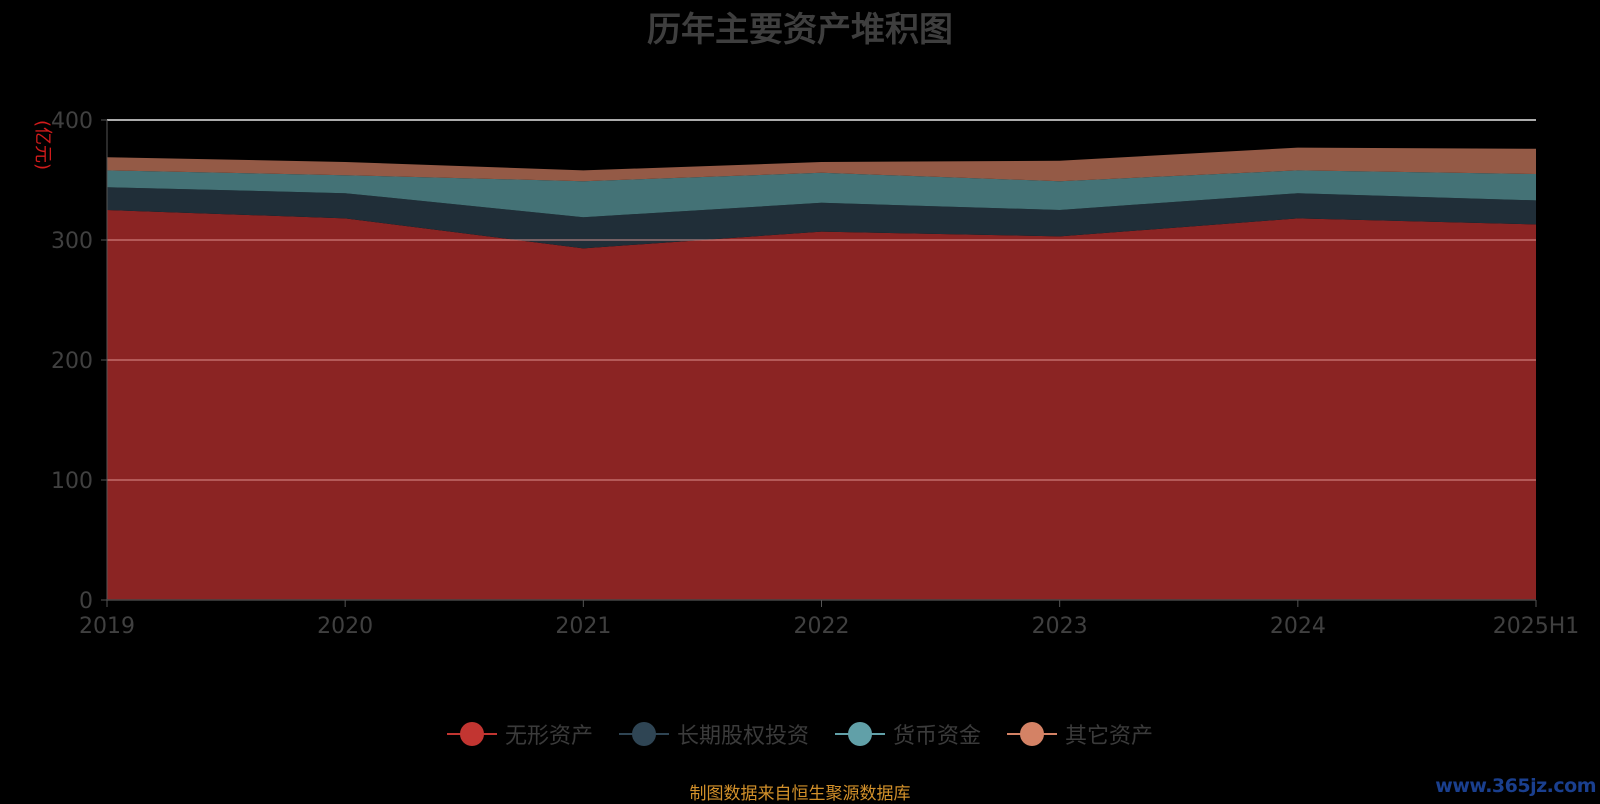  I want to click on y-tick-label: 400, so click(72, 121).